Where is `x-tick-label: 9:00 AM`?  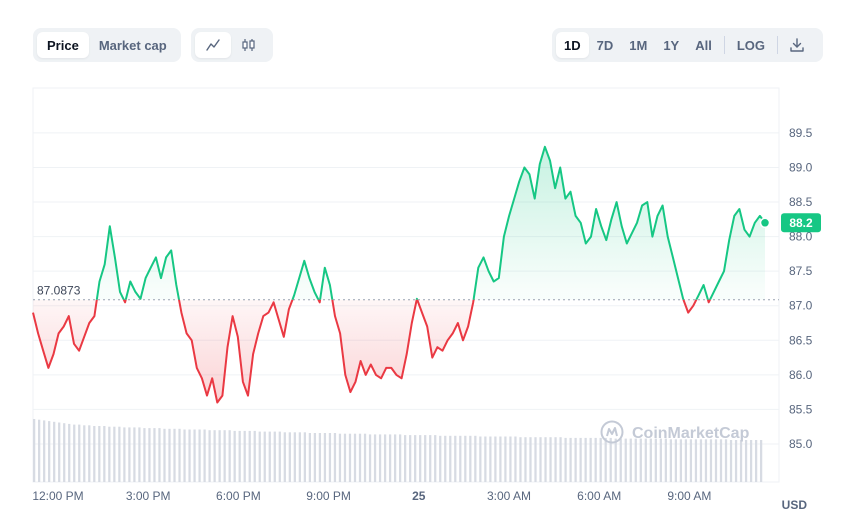 x-tick-label: 9:00 AM is located at coordinates (689, 496).